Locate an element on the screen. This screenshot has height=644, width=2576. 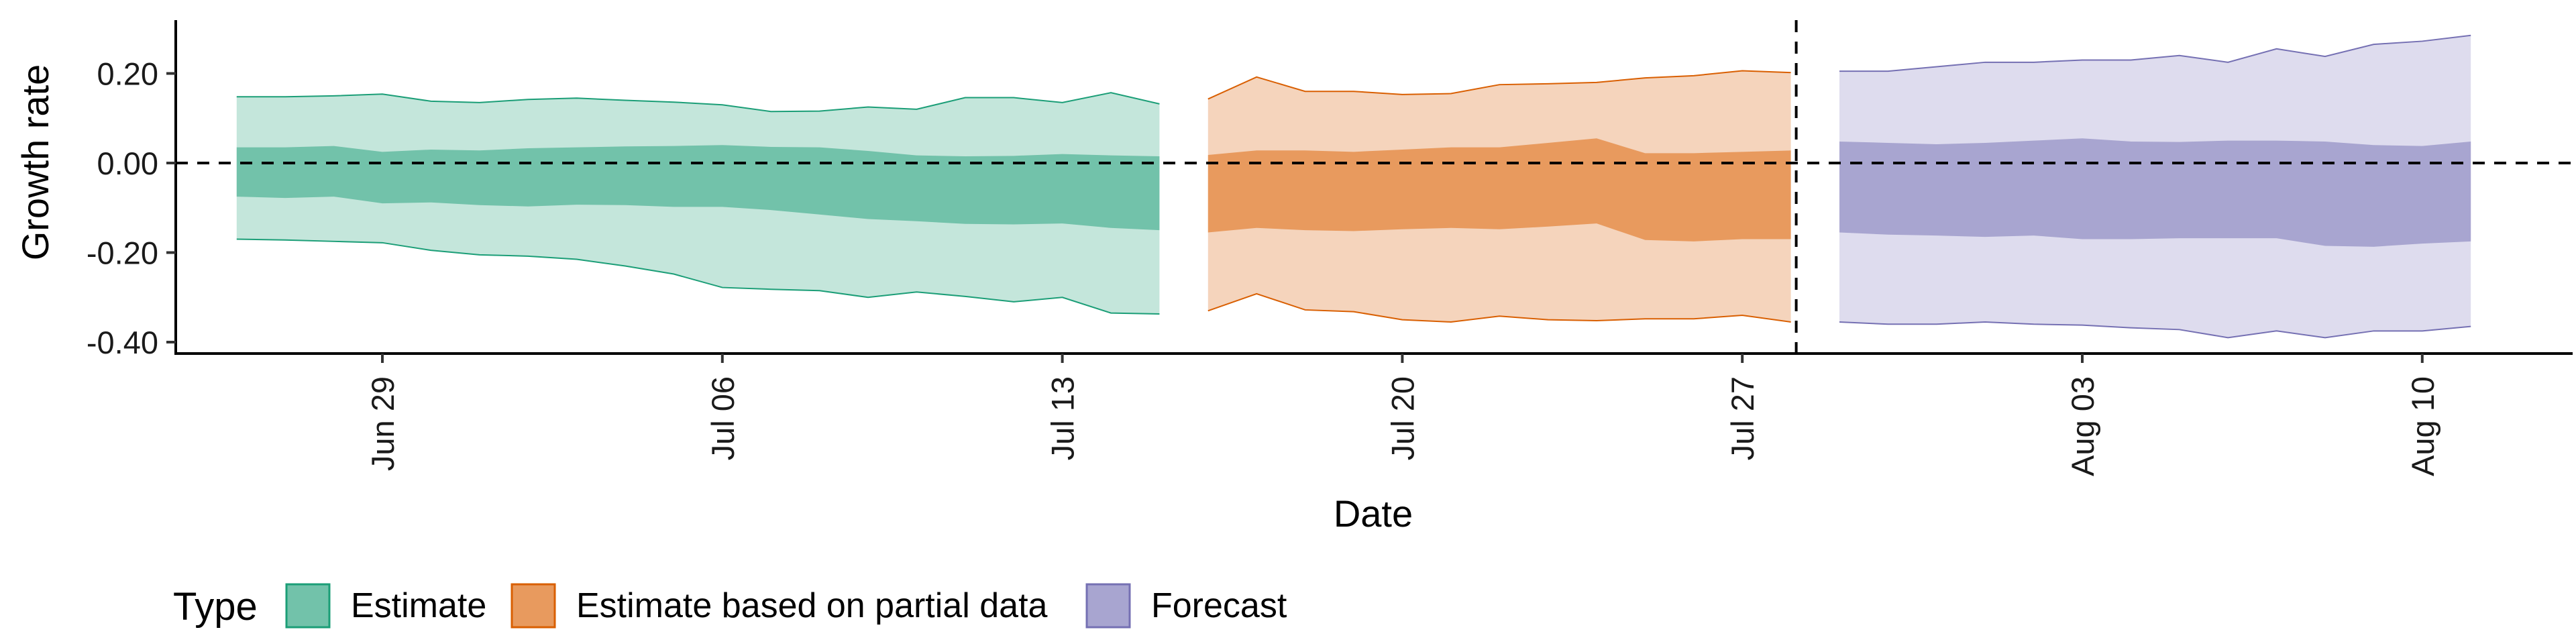
legend-label-0: Estimate is located at coordinates (418, 605).